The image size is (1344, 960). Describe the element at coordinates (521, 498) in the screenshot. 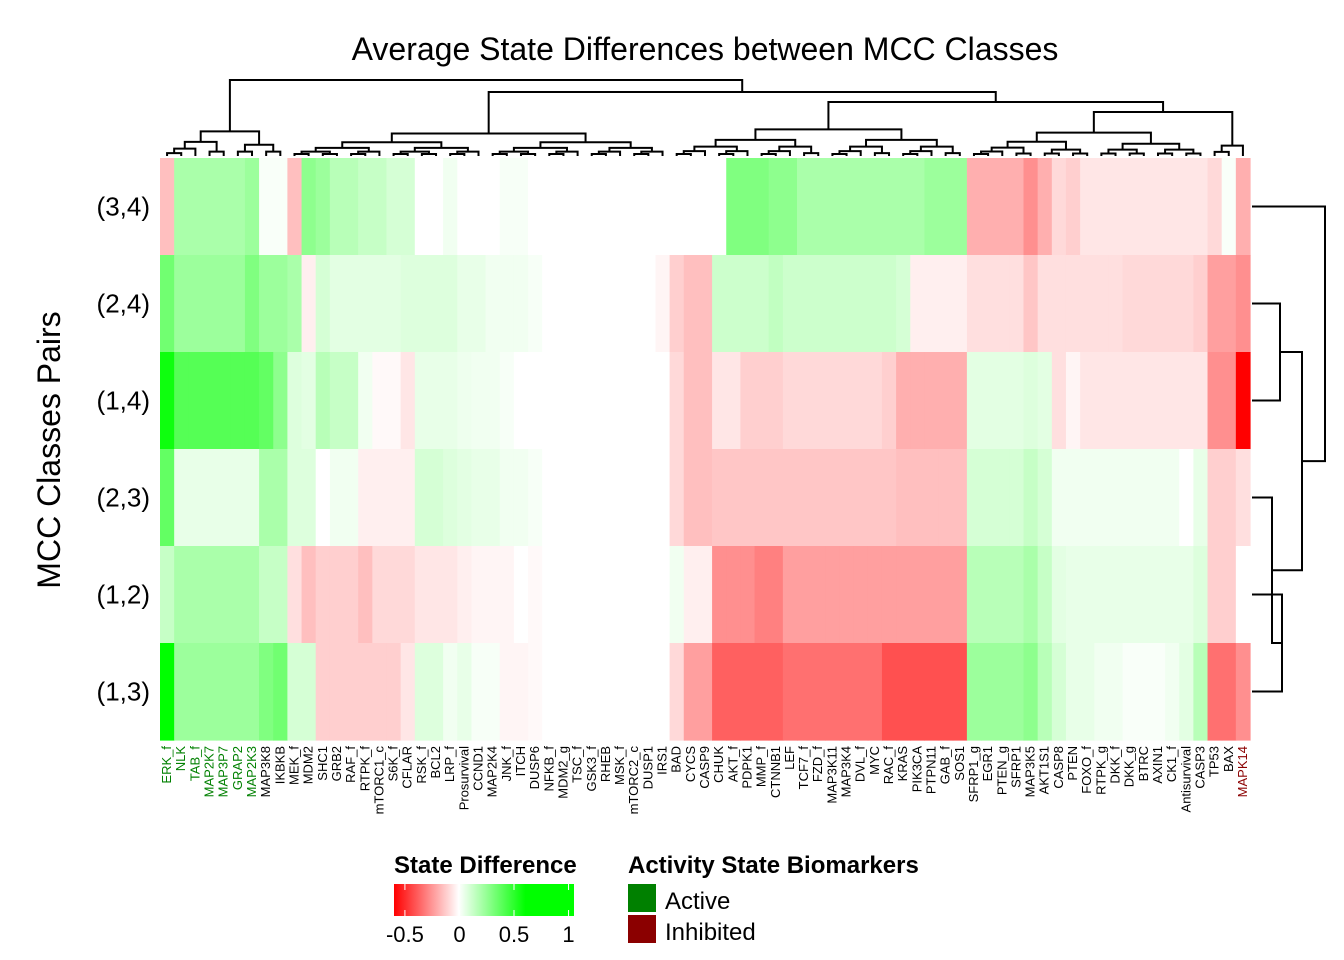

I see `heatmap-cell-23-itch` at that location.